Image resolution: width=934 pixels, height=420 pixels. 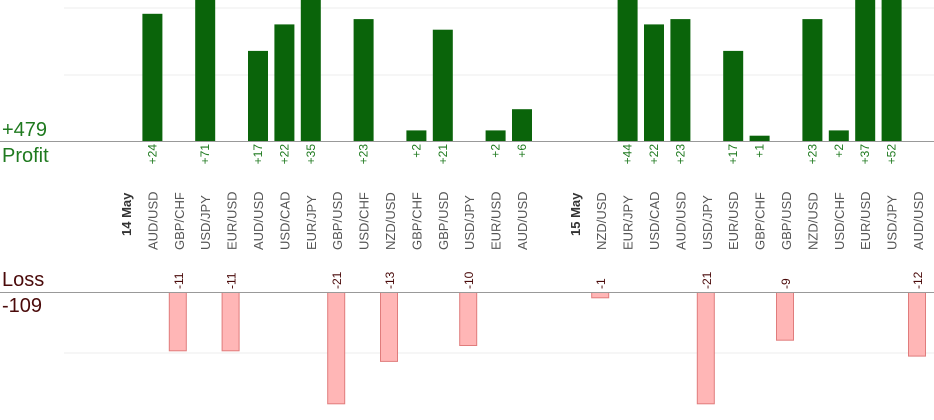 I want to click on profit-value-label: +21, so click(x=443, y=154).